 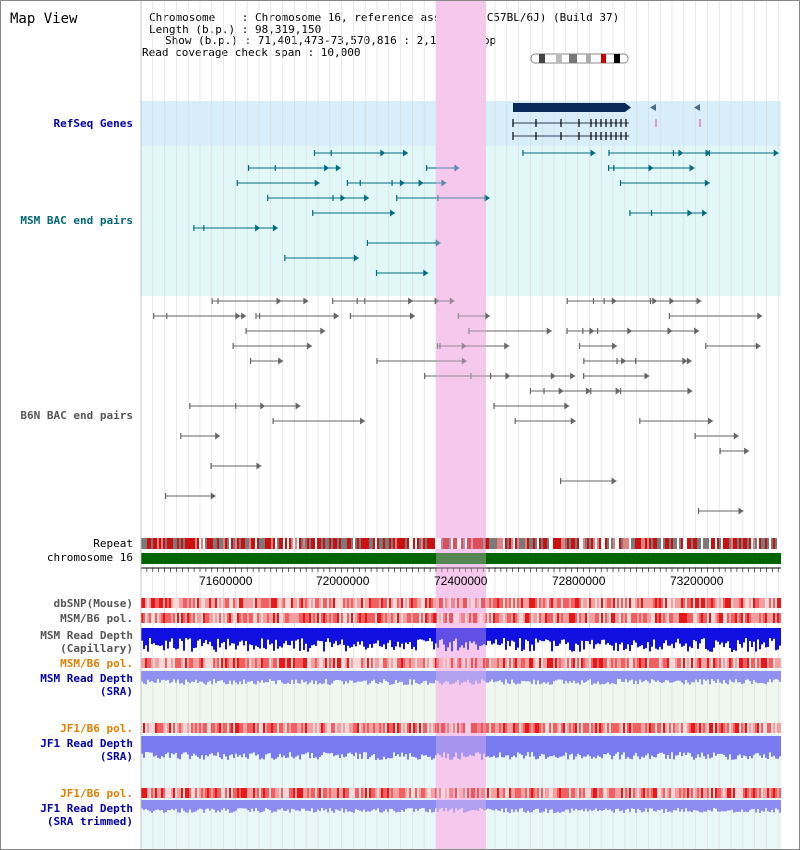 I want to click on track-label-dbsnp: dbSNP(Mouse), so click(x=93, y=603).